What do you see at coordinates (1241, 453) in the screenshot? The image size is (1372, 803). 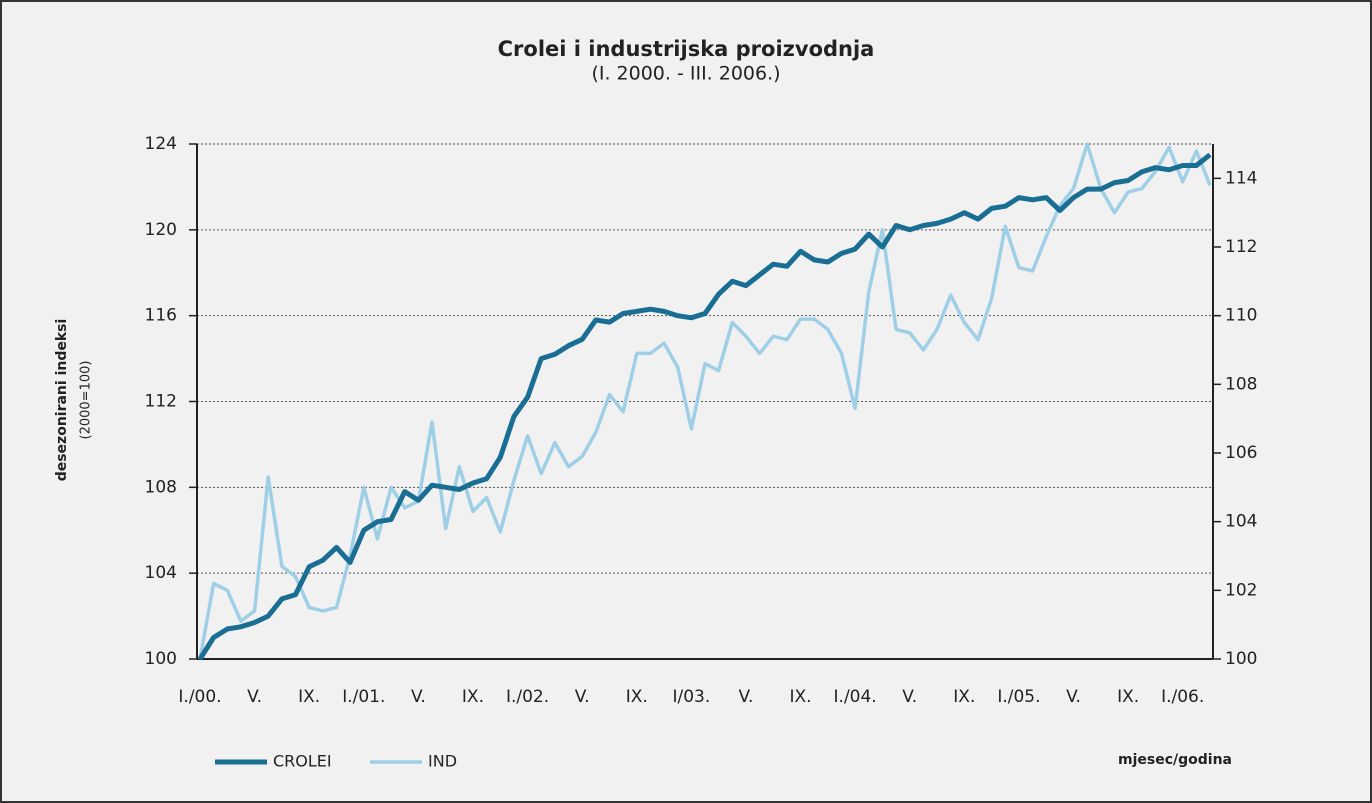 I see `y2-tick-label: 106` at bounding box center [1241, 453].